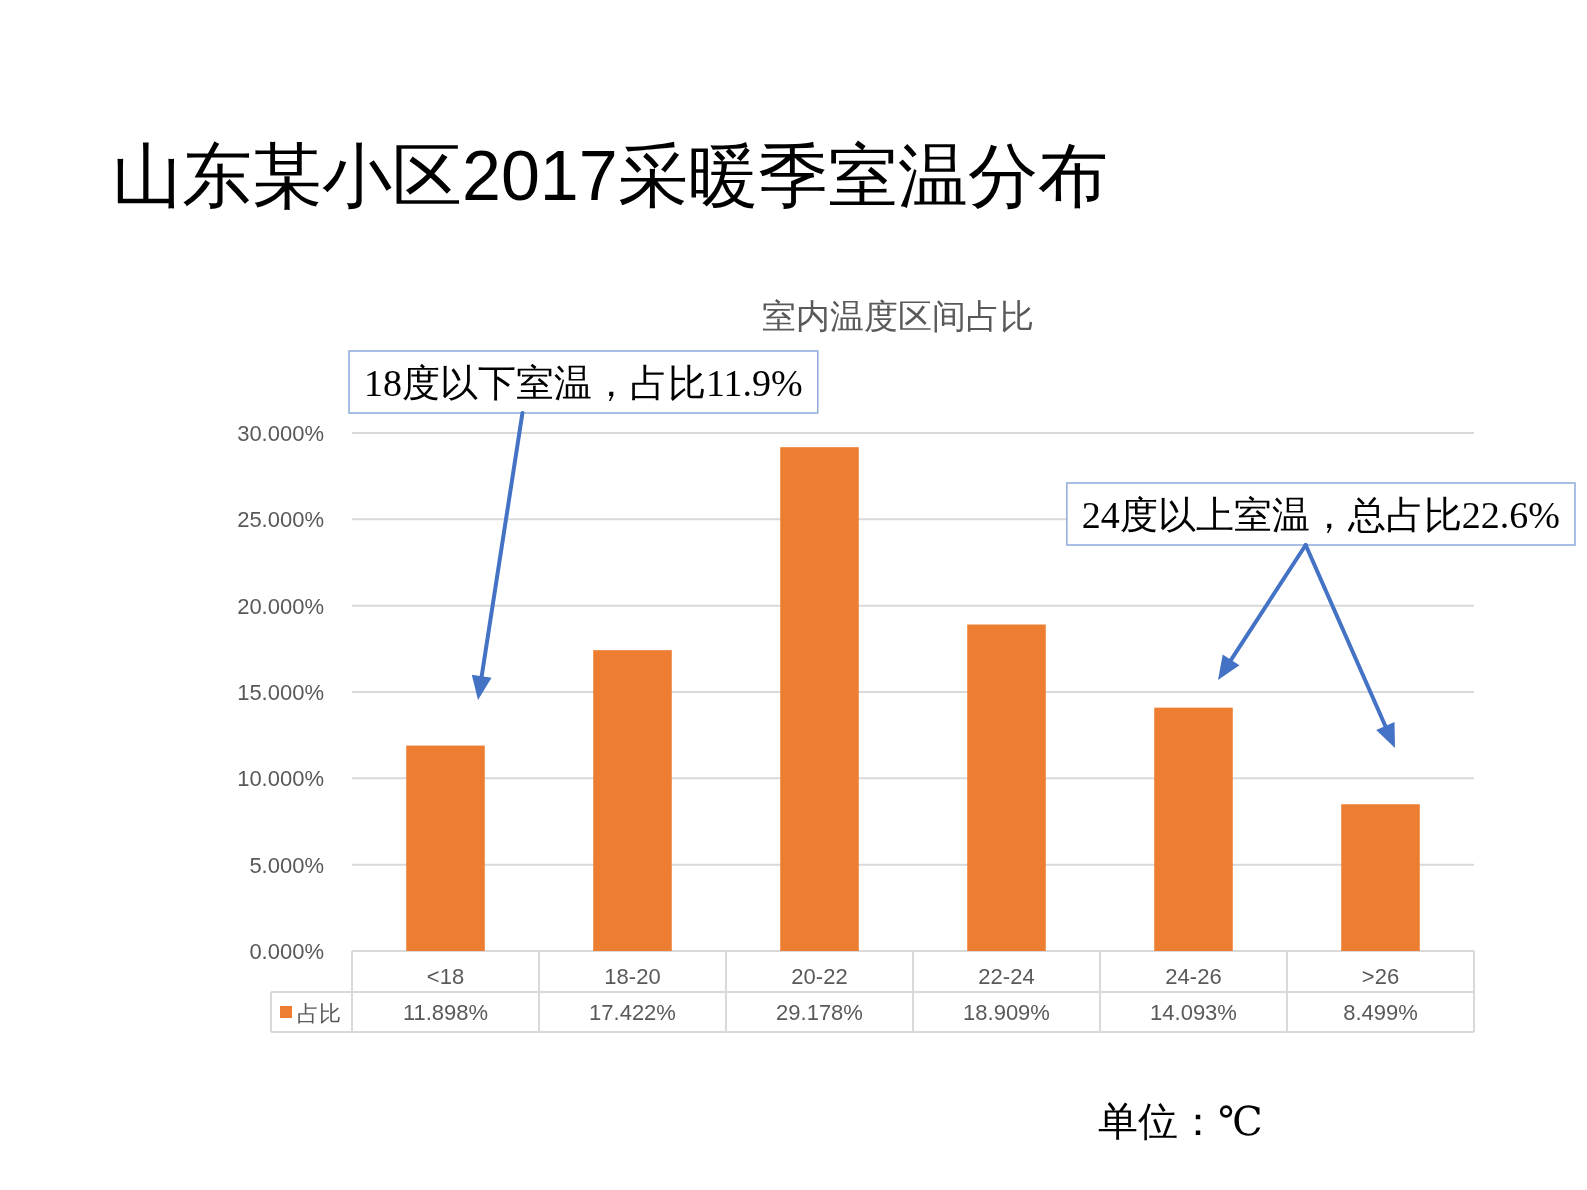  Describe the element at coordinates (819, 1012) in the screenshot. I see `data-label: 29.178%` at that location.